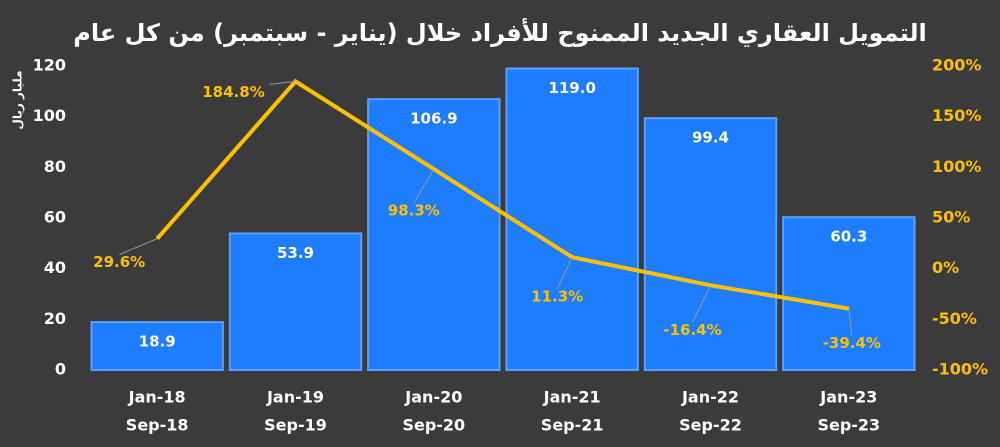  Describe the element at coordinates (295, 253) in the screenshot. I see `bar-value-label: 53.9` at that location.